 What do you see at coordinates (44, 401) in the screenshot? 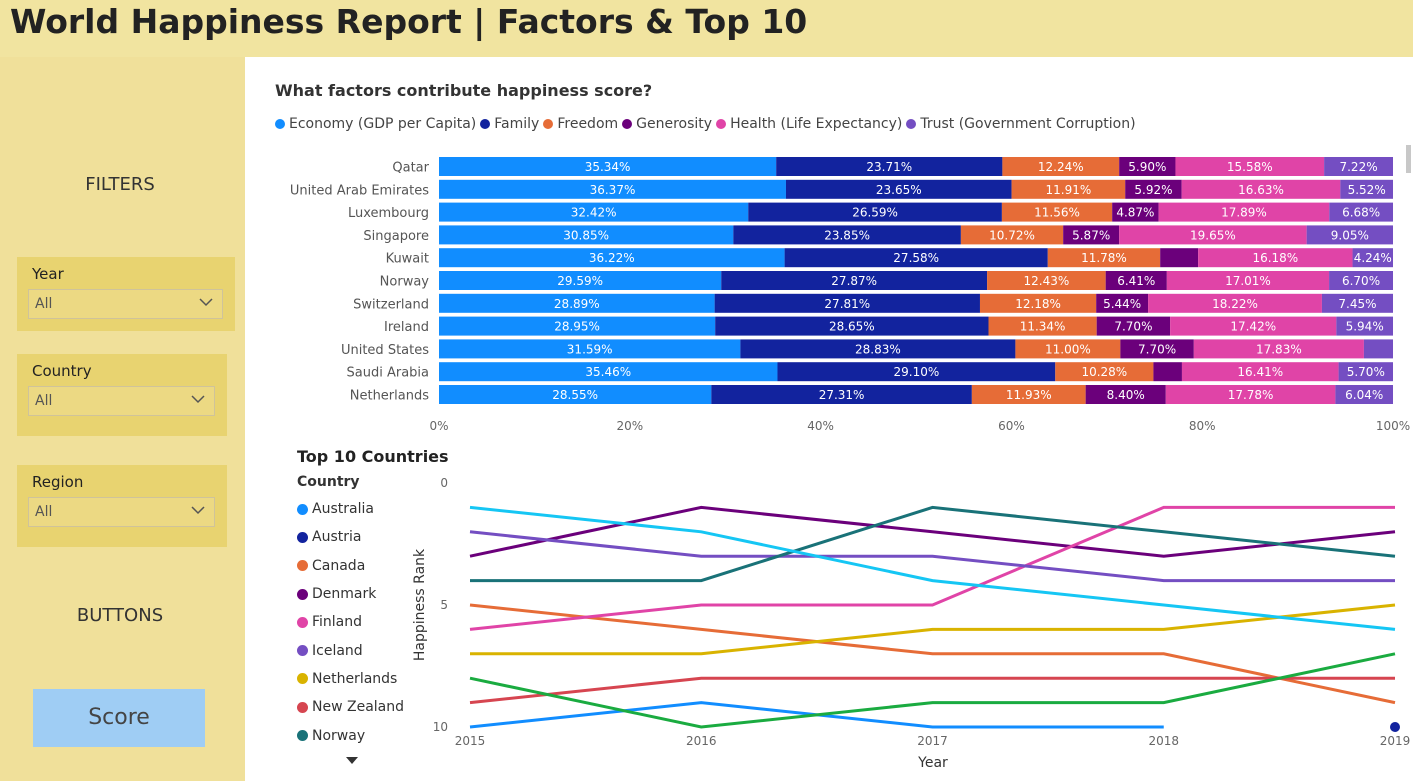
I see `country-dropdown-value: All` at bounding box center [44, 401].